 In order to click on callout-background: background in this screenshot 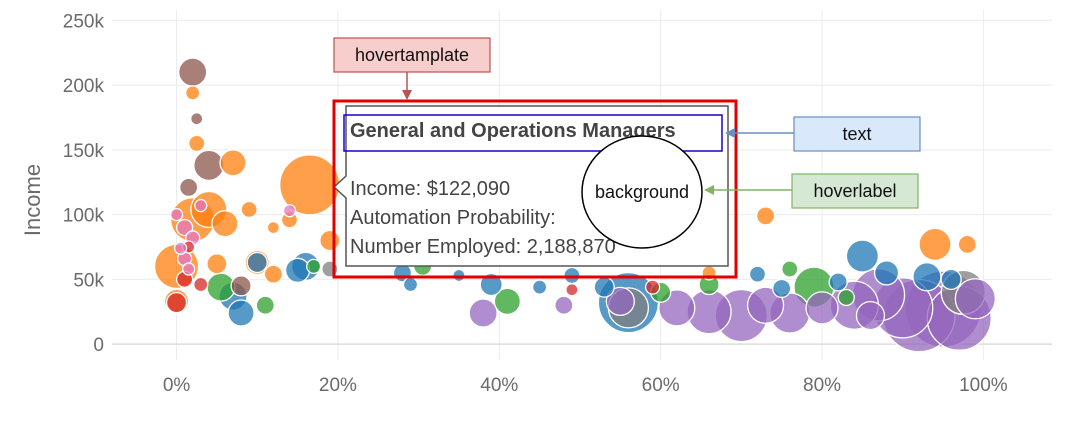, I will do `click(642, 192)`.